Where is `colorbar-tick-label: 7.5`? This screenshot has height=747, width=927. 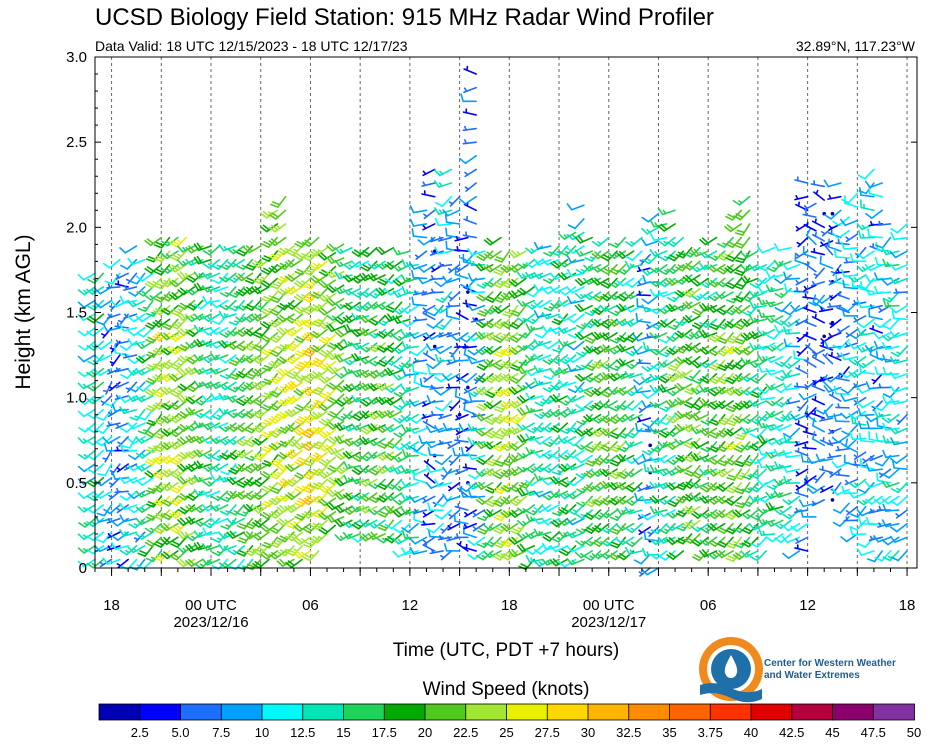 colorbar-tick-label: 7.5 is located at coordinates (221, 732).